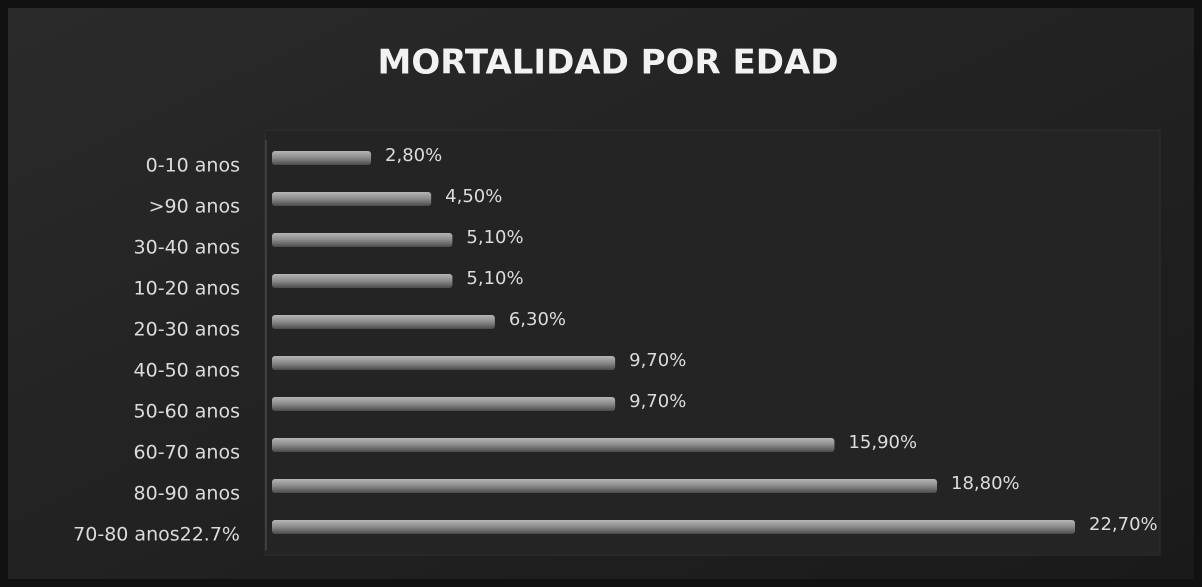  I want to click on category-label: 0-10 anos, so click(193, 166).